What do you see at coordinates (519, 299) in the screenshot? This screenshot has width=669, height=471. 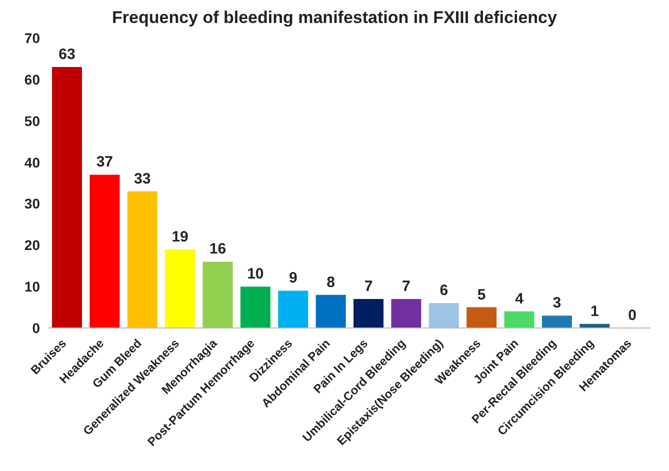 I see `data-label: 4` at bounding box center [519, 299].